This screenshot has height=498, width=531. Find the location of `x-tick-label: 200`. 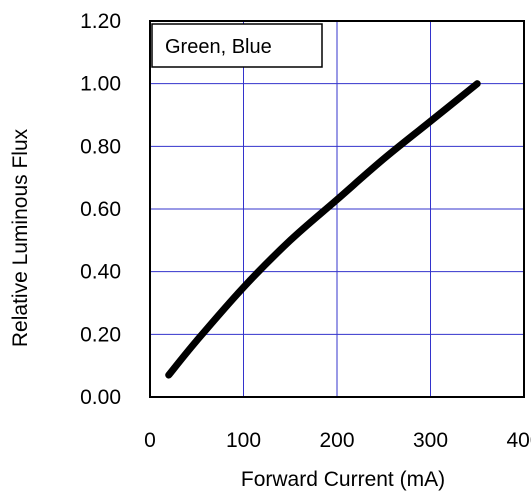

x-tick-label: 200 is located at coordinates (336, 440).